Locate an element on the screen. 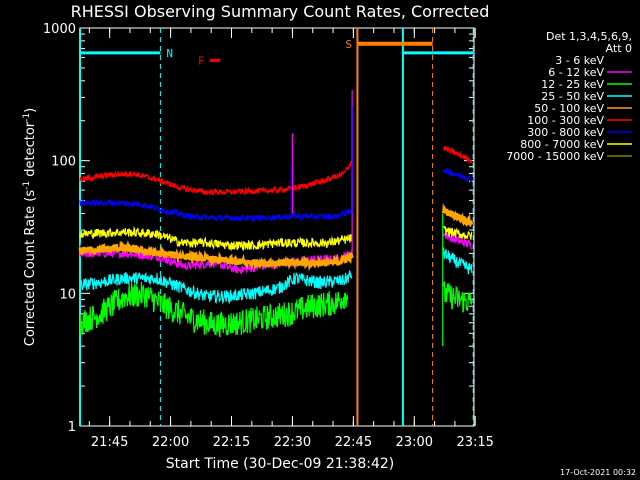  x-axis-label: Start Time (30-Dec-09 21:38:42) is located at coordinates (280, 464).